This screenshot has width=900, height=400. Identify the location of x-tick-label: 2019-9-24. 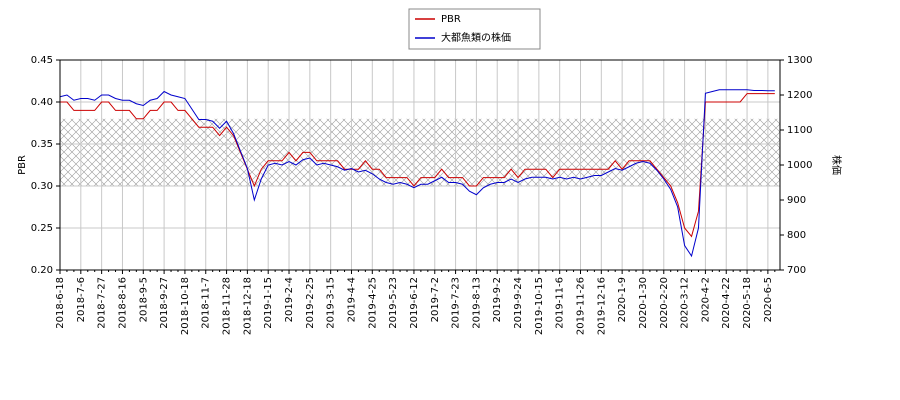
(518, 303).